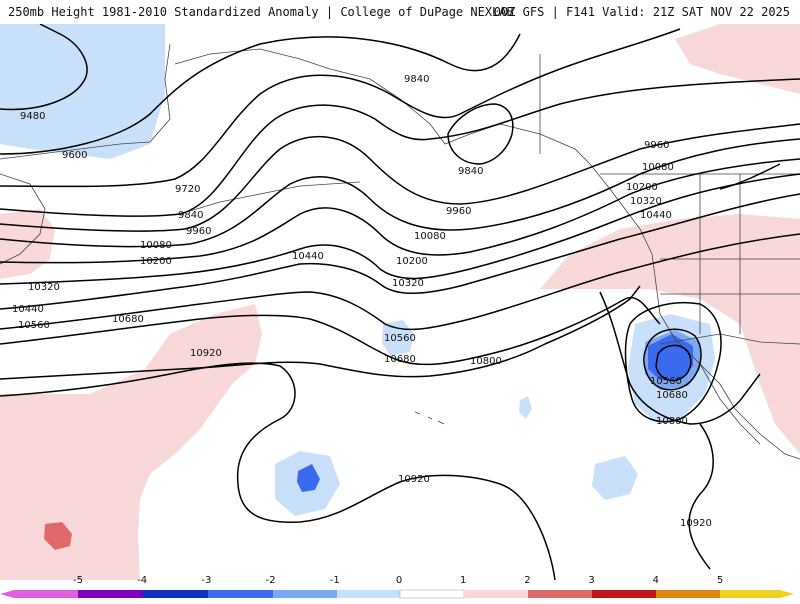 This screenshot has height=604, width=800. I want to click on legend-swatch-pos4, so click(750, 594).